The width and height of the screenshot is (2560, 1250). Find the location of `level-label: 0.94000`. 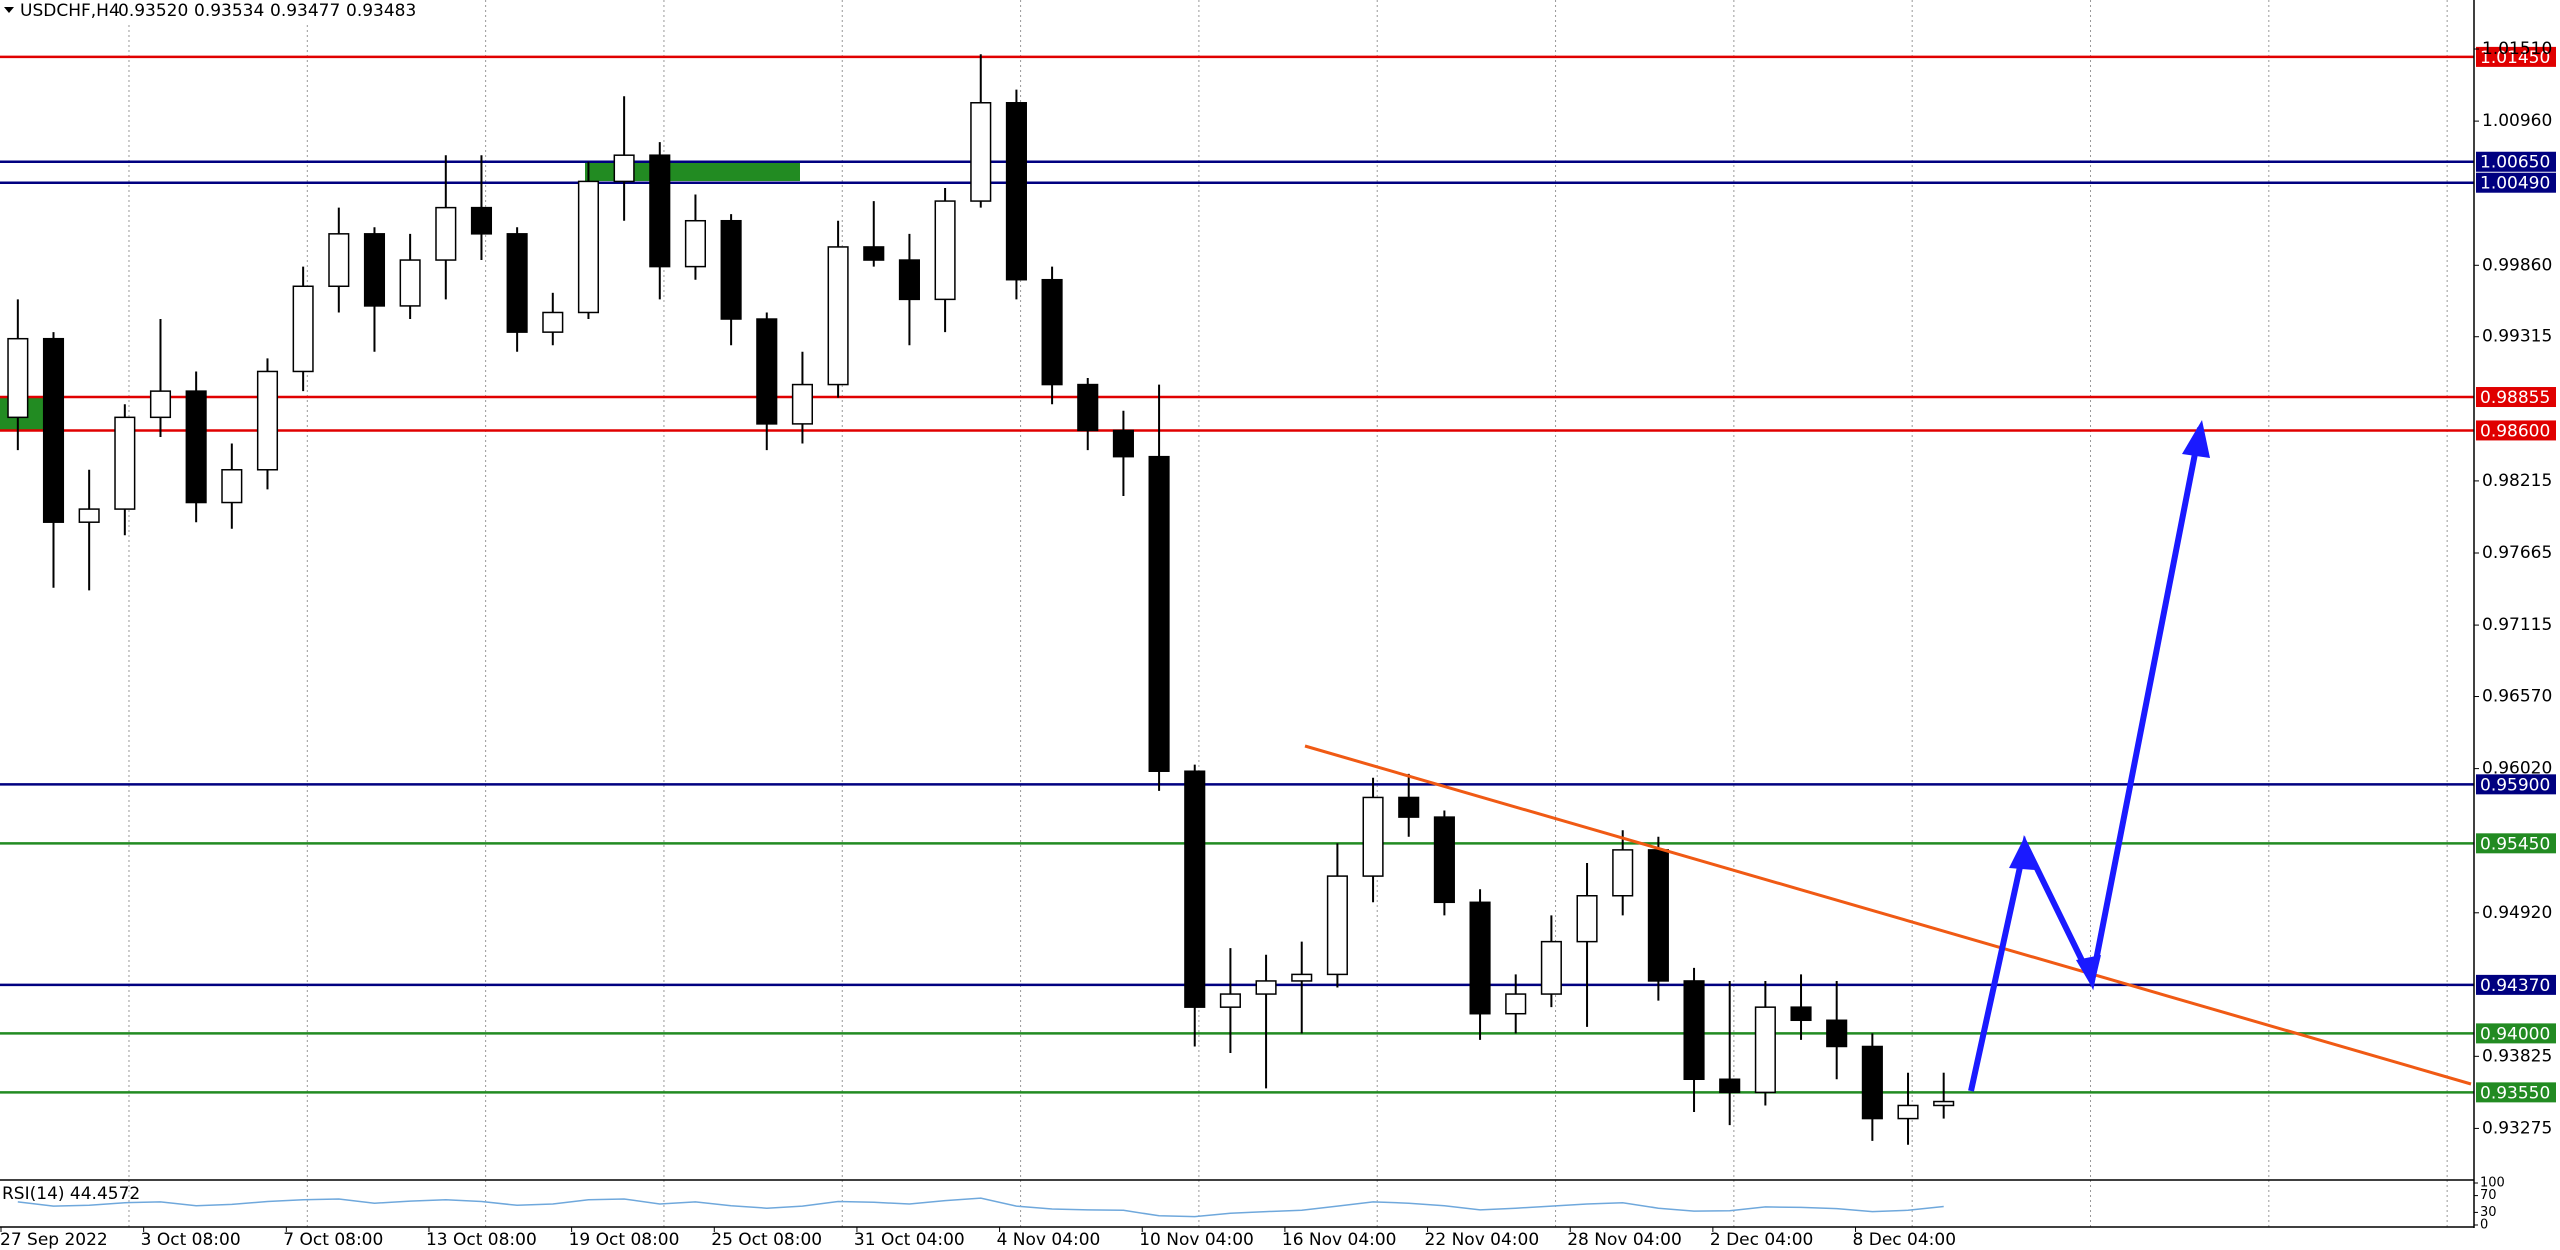

level-label: 0.94000 is located at coordinates (2515, 1034).